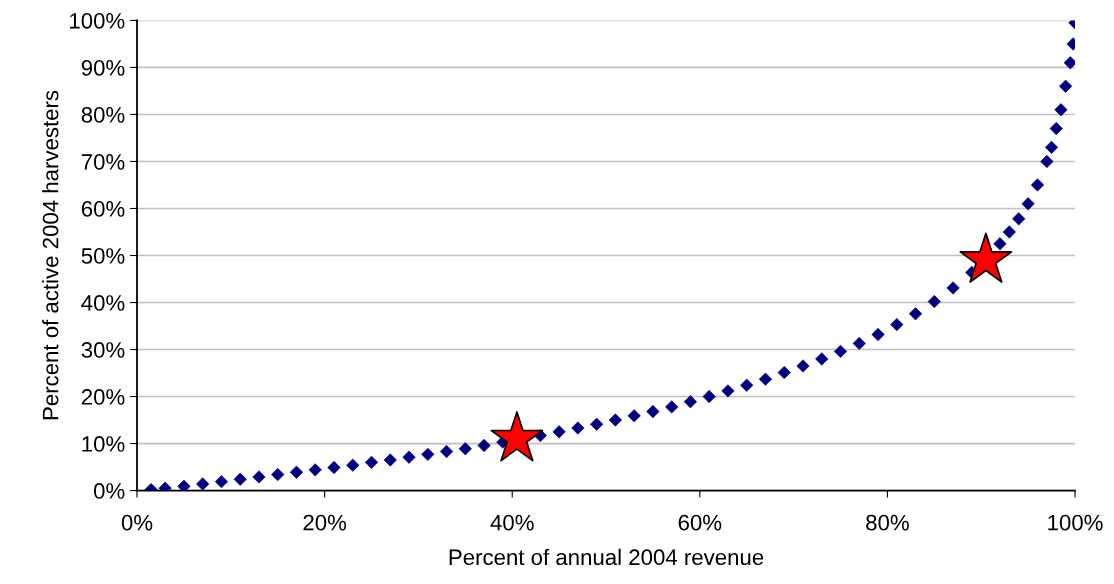 Image resolution: width=1114 pixels, height=584 pixels. What do you see at coordinates (606, 557) in the screenshot?
I see `x-axis-title: Percent of annual 2004 revenue` at bounding box center [606, 557].